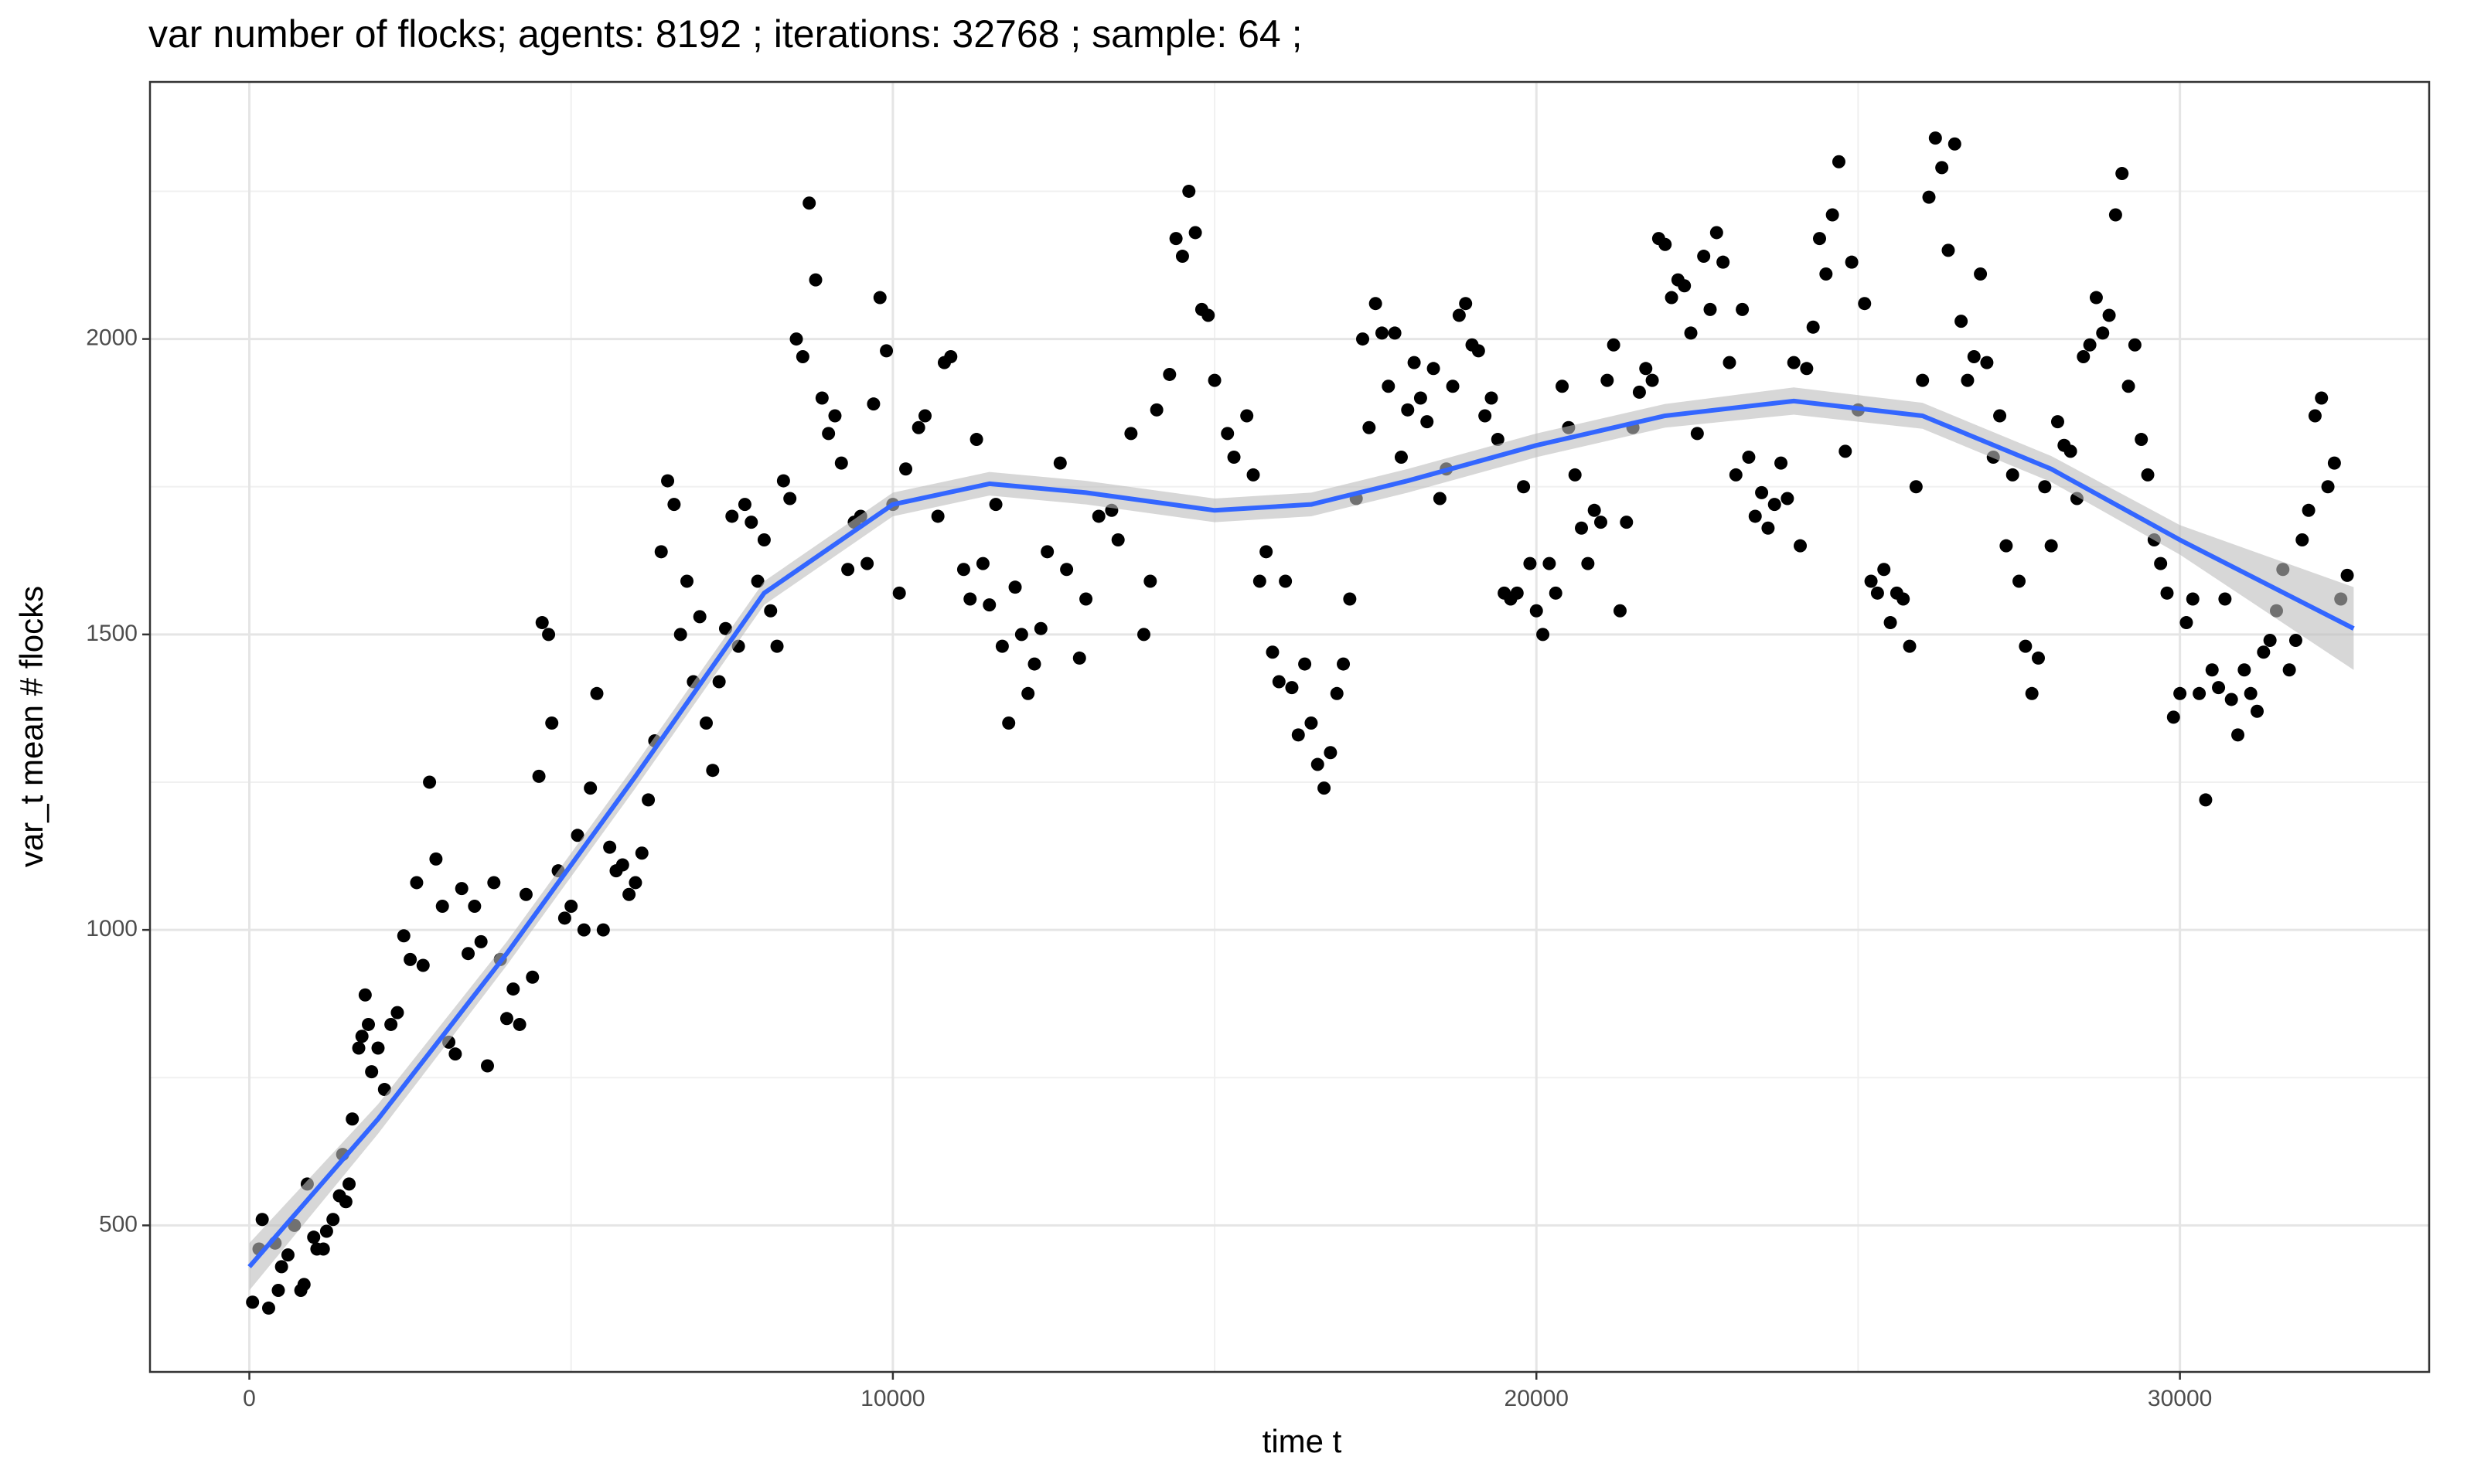 The width and height of the screenshot is (2474, 1484). Describe the element at coordinates (1537, 1398) in the screenshot. I see `x-tick-label: 20000` at that location.